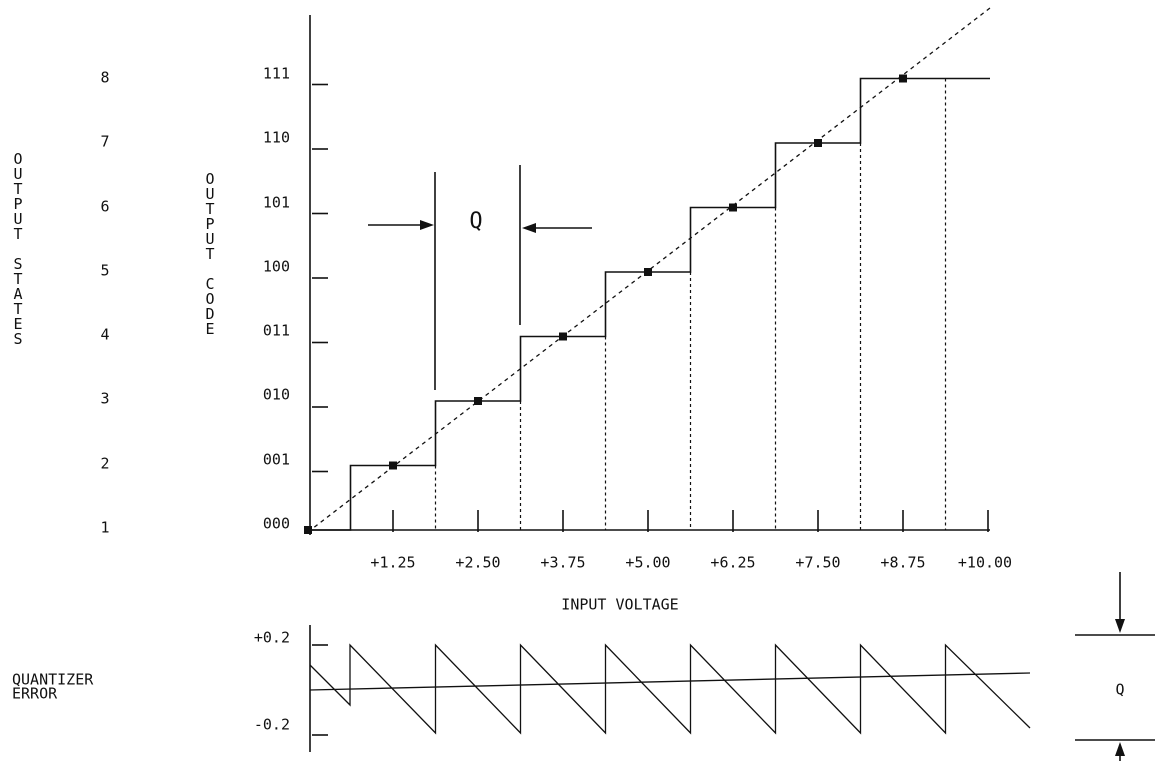  Describe the element at coordinates (670, 681) in the screenshot. I see `error-baseline` at that location.